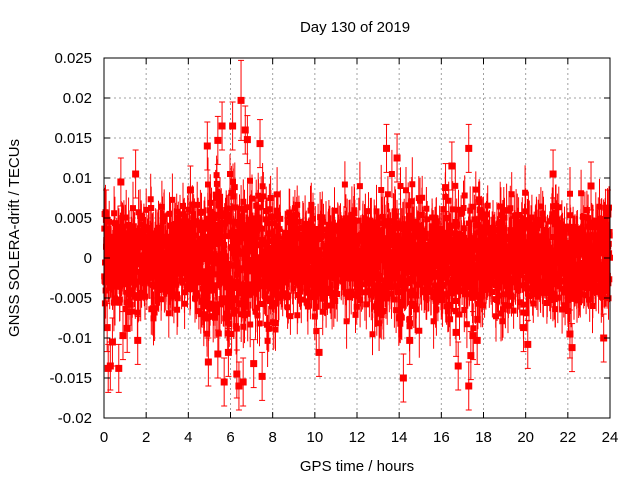 This screenshot has width=640, height=480. What do you see at coordinates (357, 437) in the screenshot?
I see `x-tick-label: 12` at bounding box center [357, 437].